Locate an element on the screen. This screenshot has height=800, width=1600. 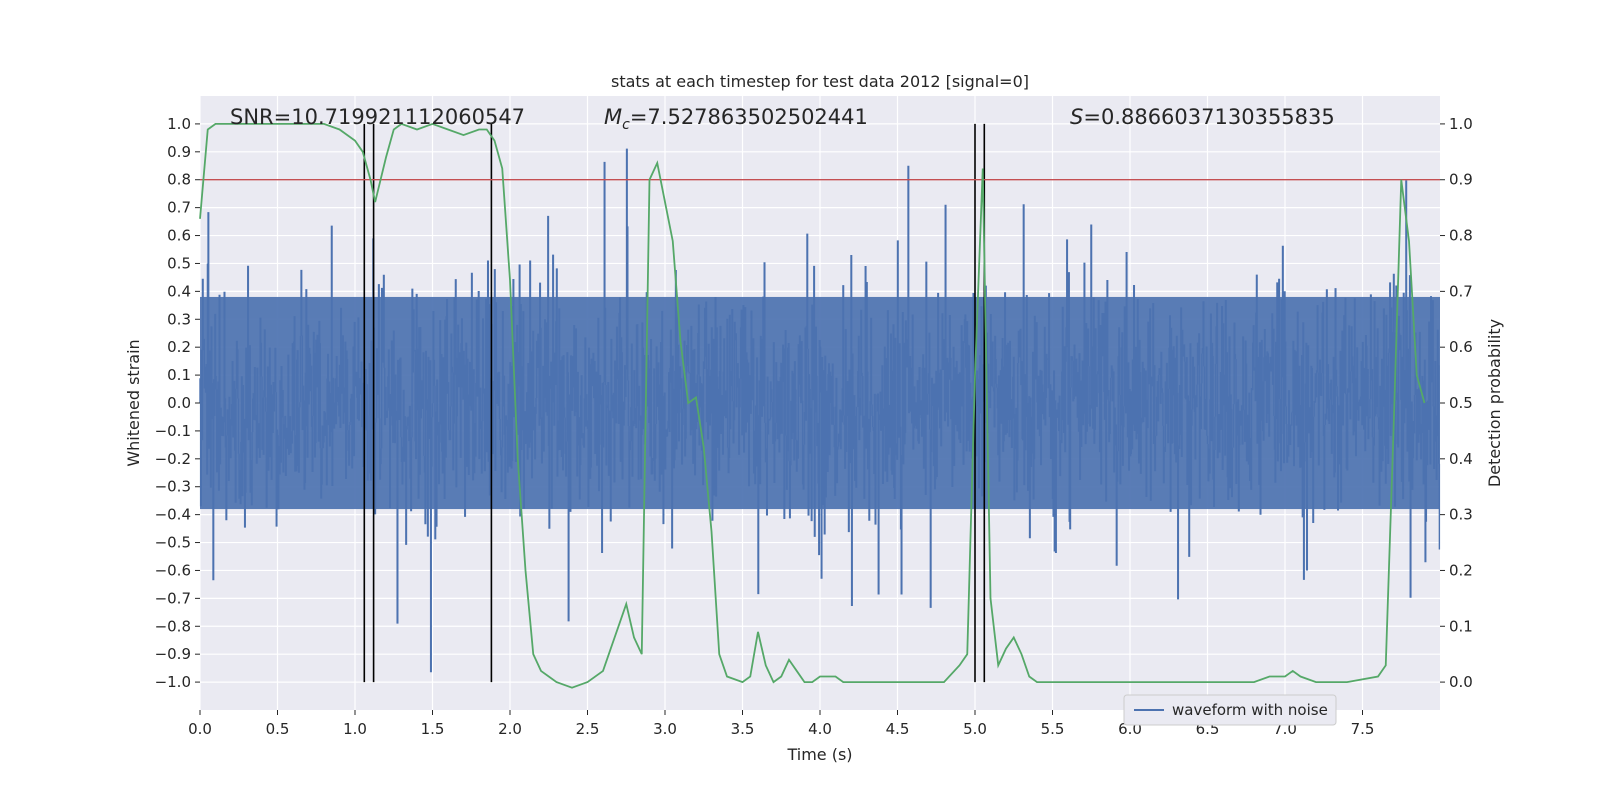
x-tick-label: 0.5 is located at coordinates (278, 729).